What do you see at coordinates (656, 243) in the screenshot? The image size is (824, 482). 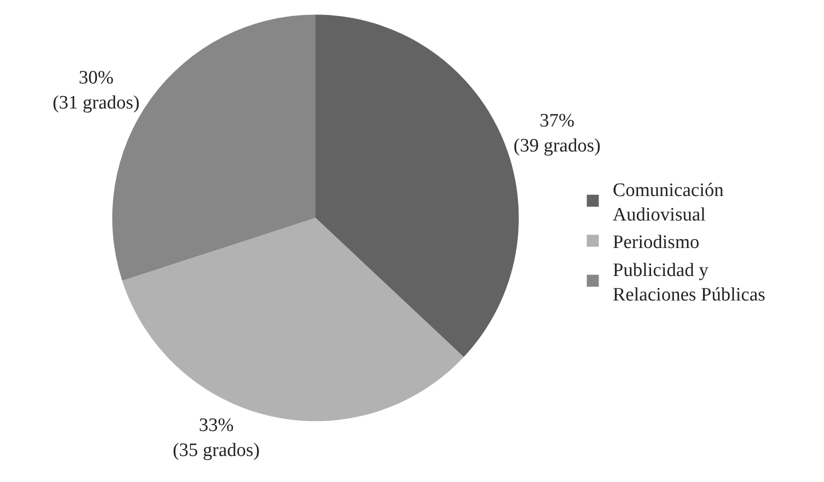 I see `legend-label: Periodismo` at bounding box center [656, 243].